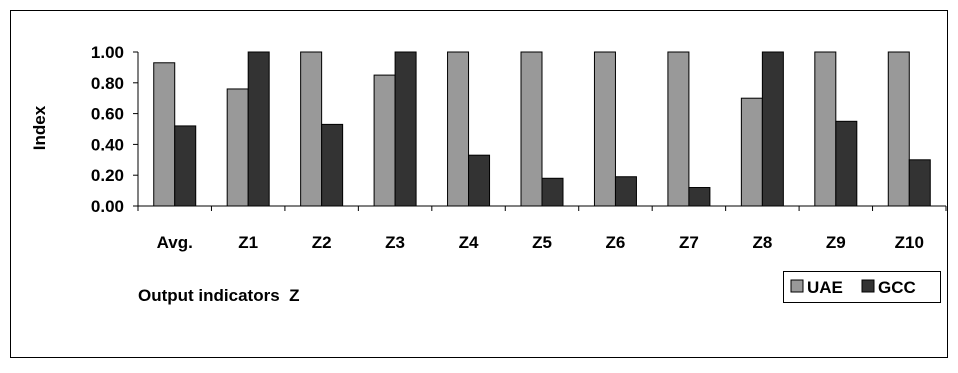  Describe the element at coordinates (542, 242) in the screenshot. I see `x-tick-label: Z5` at that location.